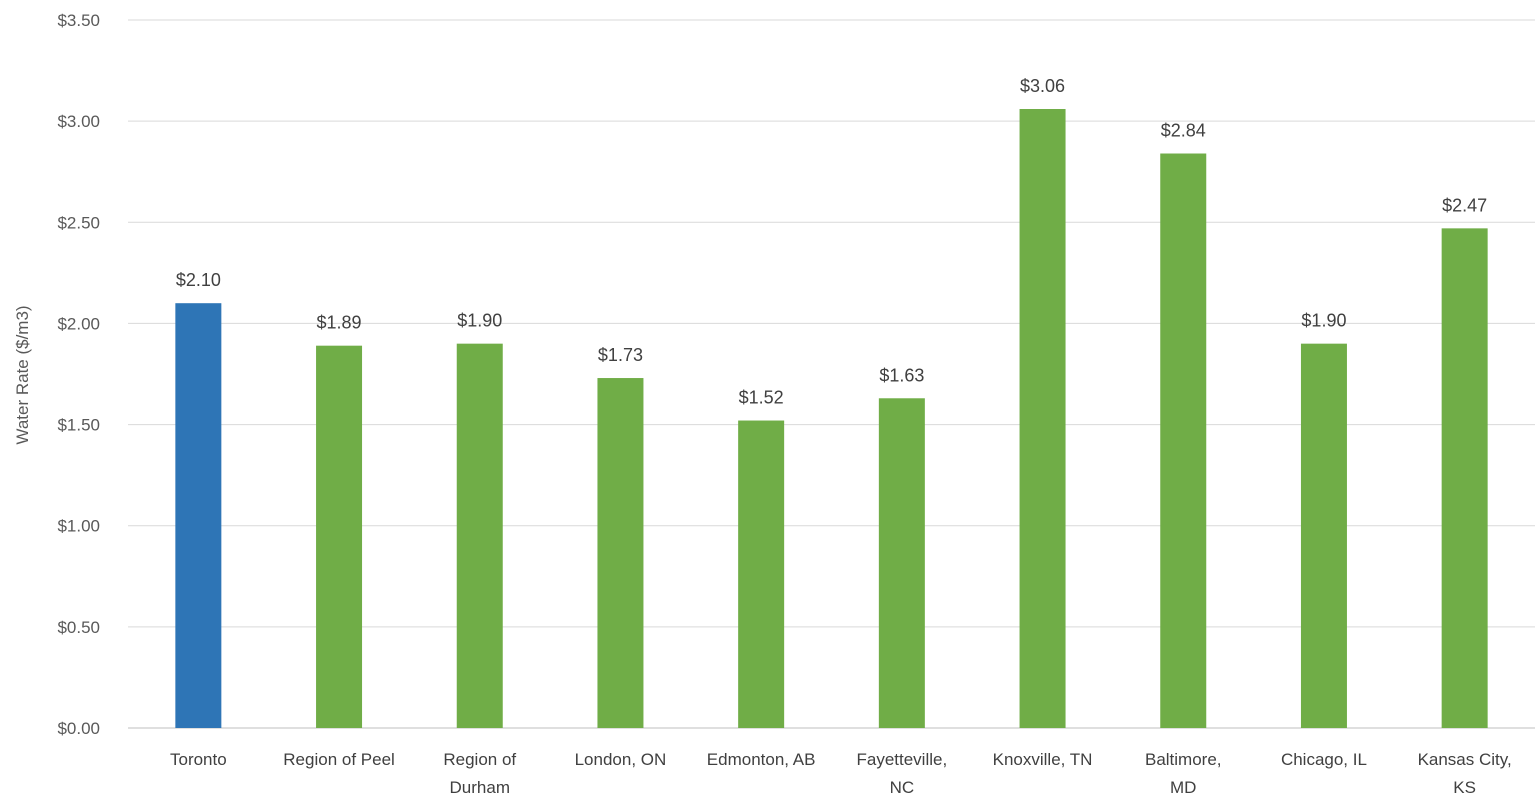 The width and height of the screenshot is (1535, 798). What do you see at coordinates (78, 526) in the screenshot?
I see `y-tick-label: $1.00` at bounding box center [78, 526].